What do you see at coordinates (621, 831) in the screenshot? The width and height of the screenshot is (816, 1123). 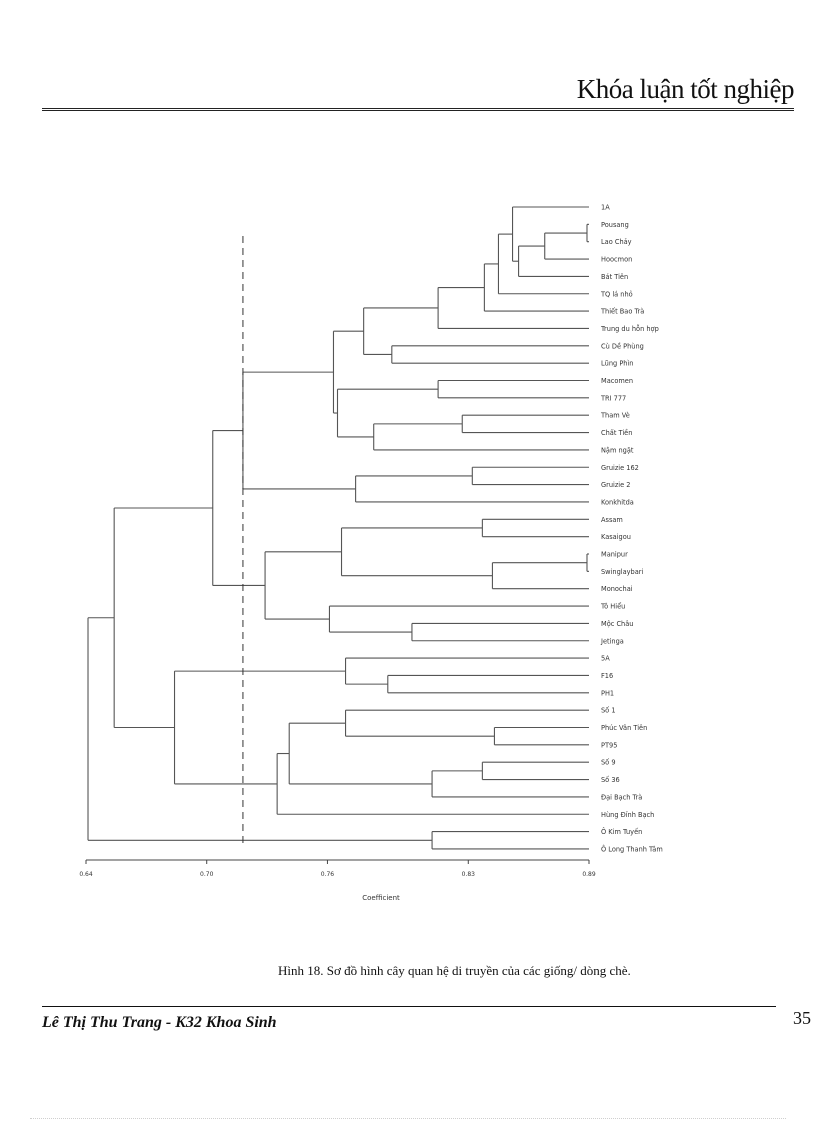 I see `leaf-label: Ô Kim Tuyến` at bounding box center [621, 831].